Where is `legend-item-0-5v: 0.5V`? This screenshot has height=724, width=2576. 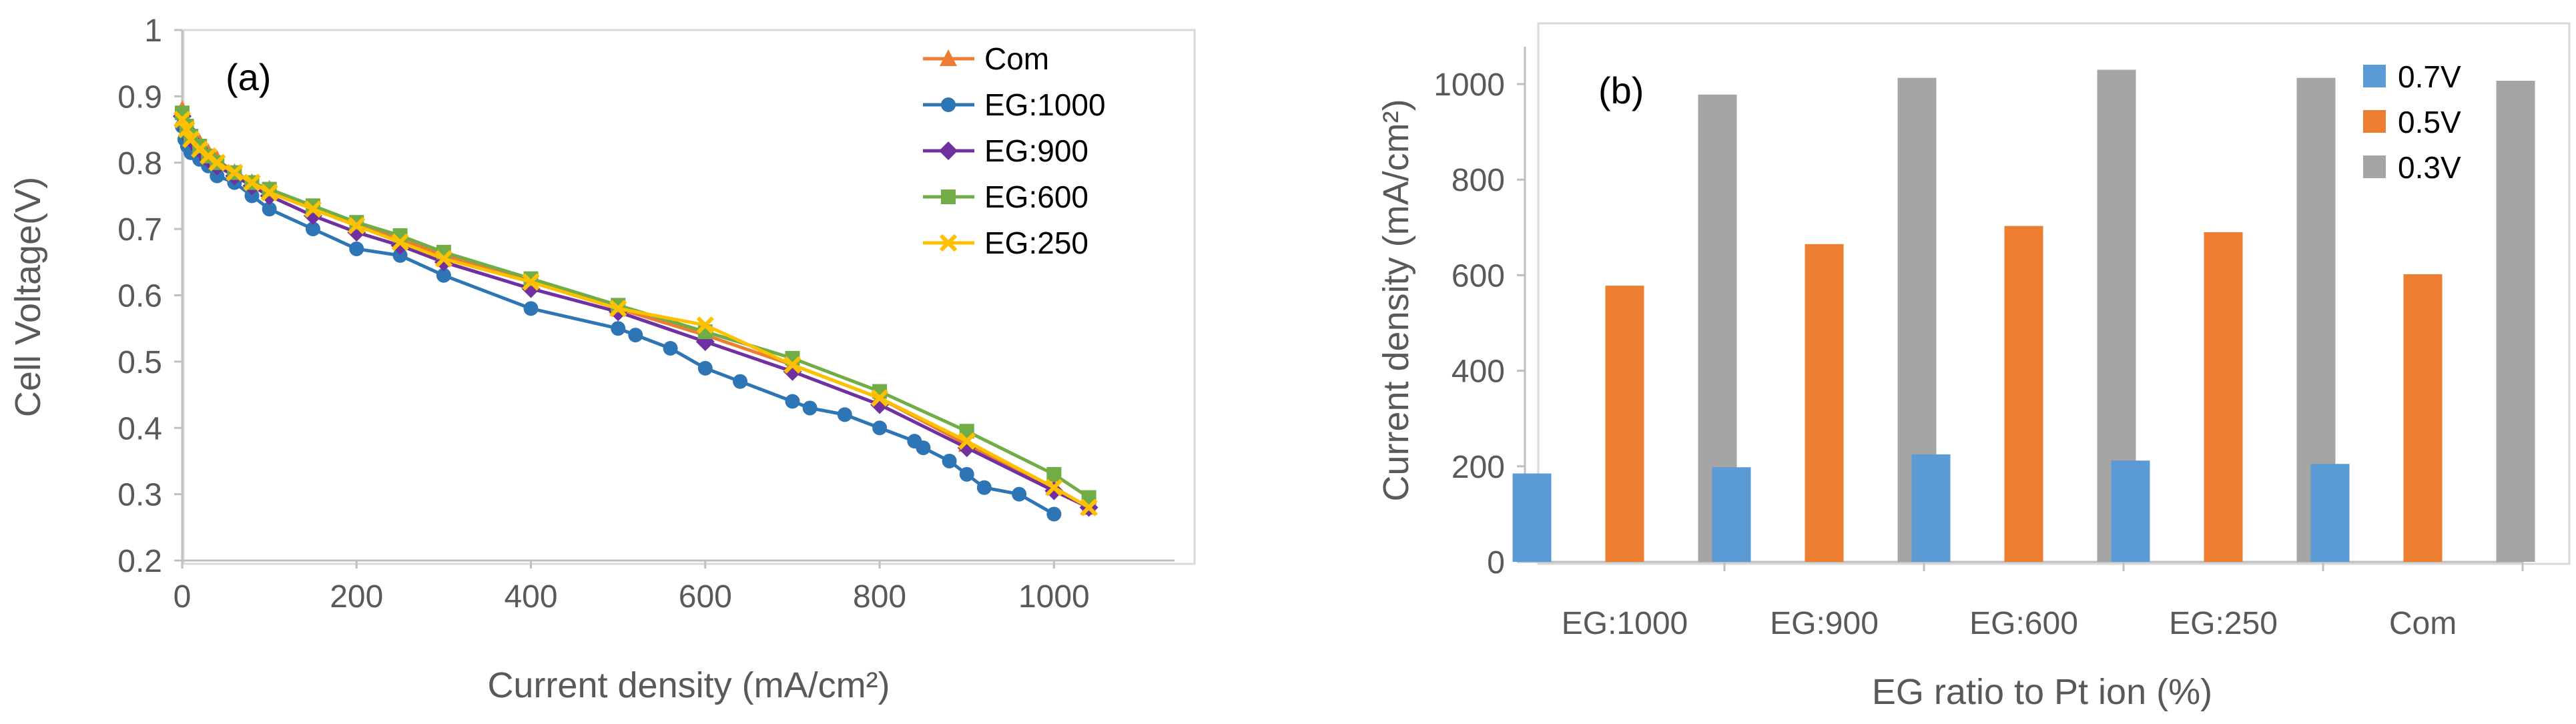
legend-item-0-5v: 0.5V is located at coordinates (2412, 122).